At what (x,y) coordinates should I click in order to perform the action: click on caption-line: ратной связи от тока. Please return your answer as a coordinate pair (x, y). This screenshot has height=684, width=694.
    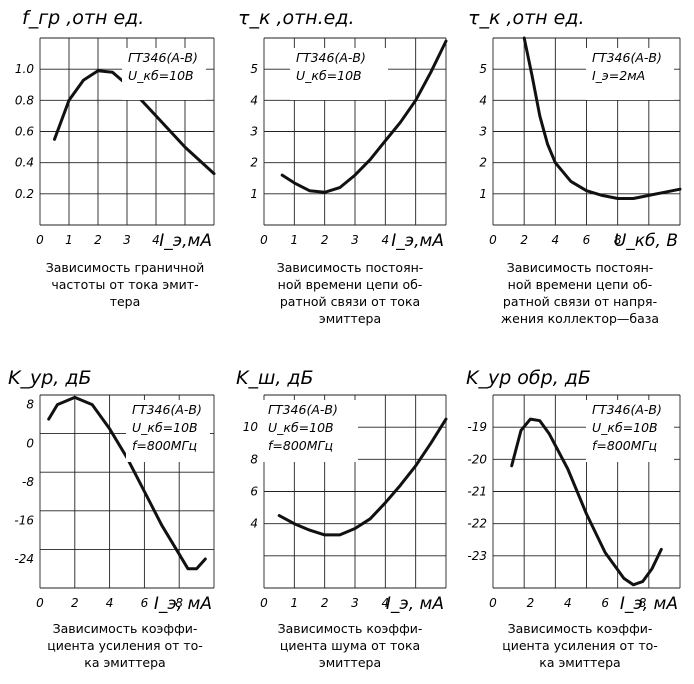
    Looking at the image, I should click on (350, 301).